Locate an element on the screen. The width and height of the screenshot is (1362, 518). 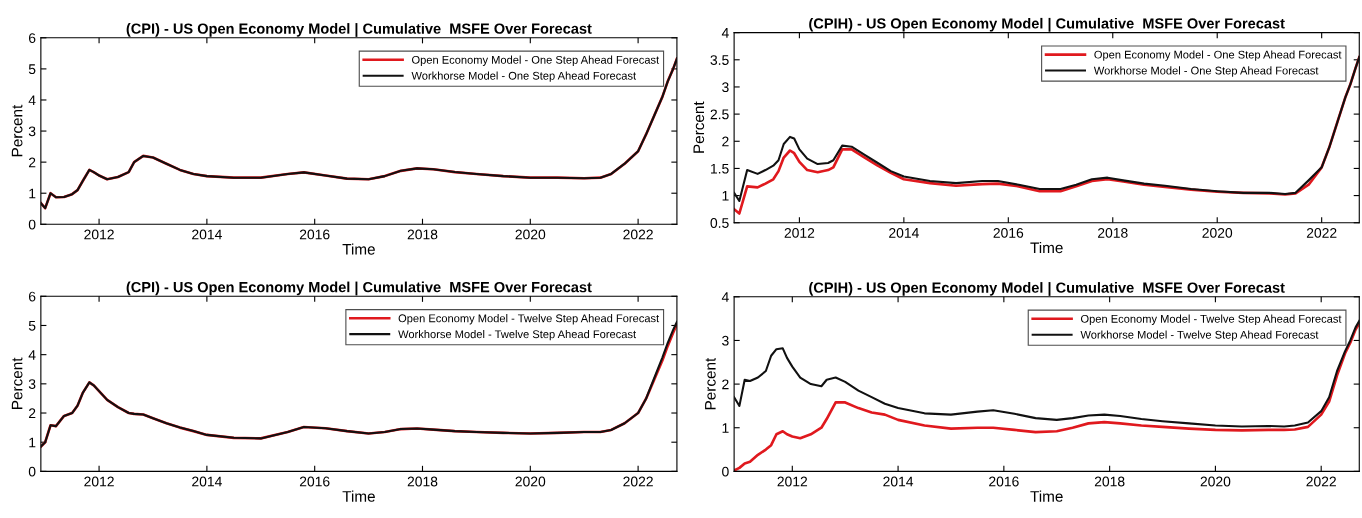
y-tick-label: 1.5 is located at coordinates (720, 168).